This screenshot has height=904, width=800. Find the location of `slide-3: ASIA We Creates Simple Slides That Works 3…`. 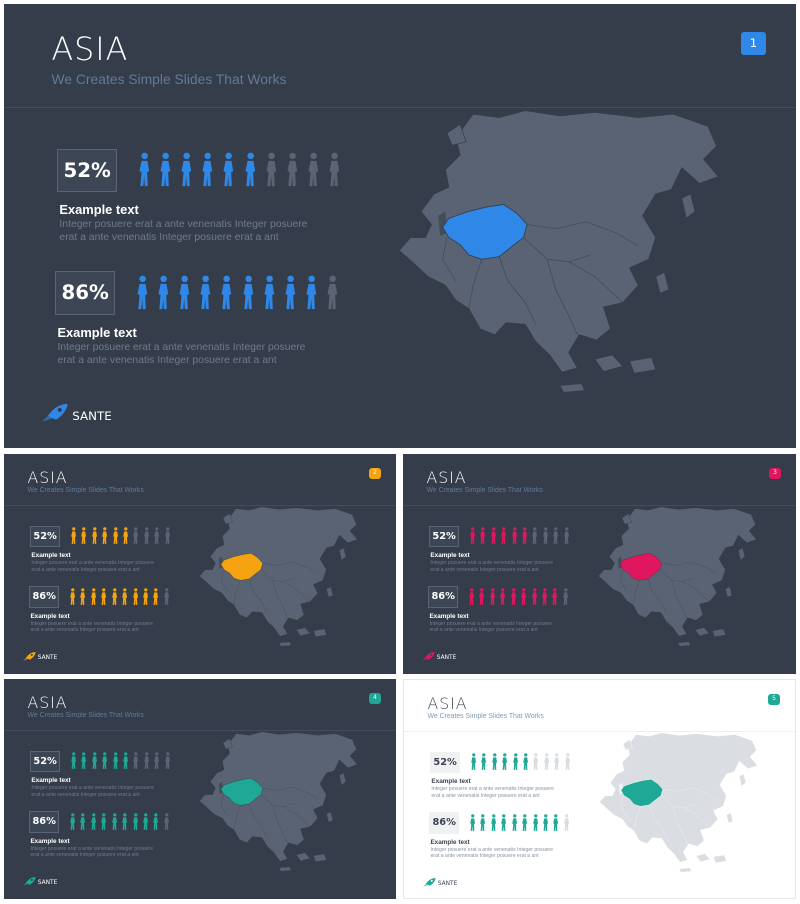

slide-3: ASIA We Creates Simple Slides That Works 3… is located at coordinates (599, 564).